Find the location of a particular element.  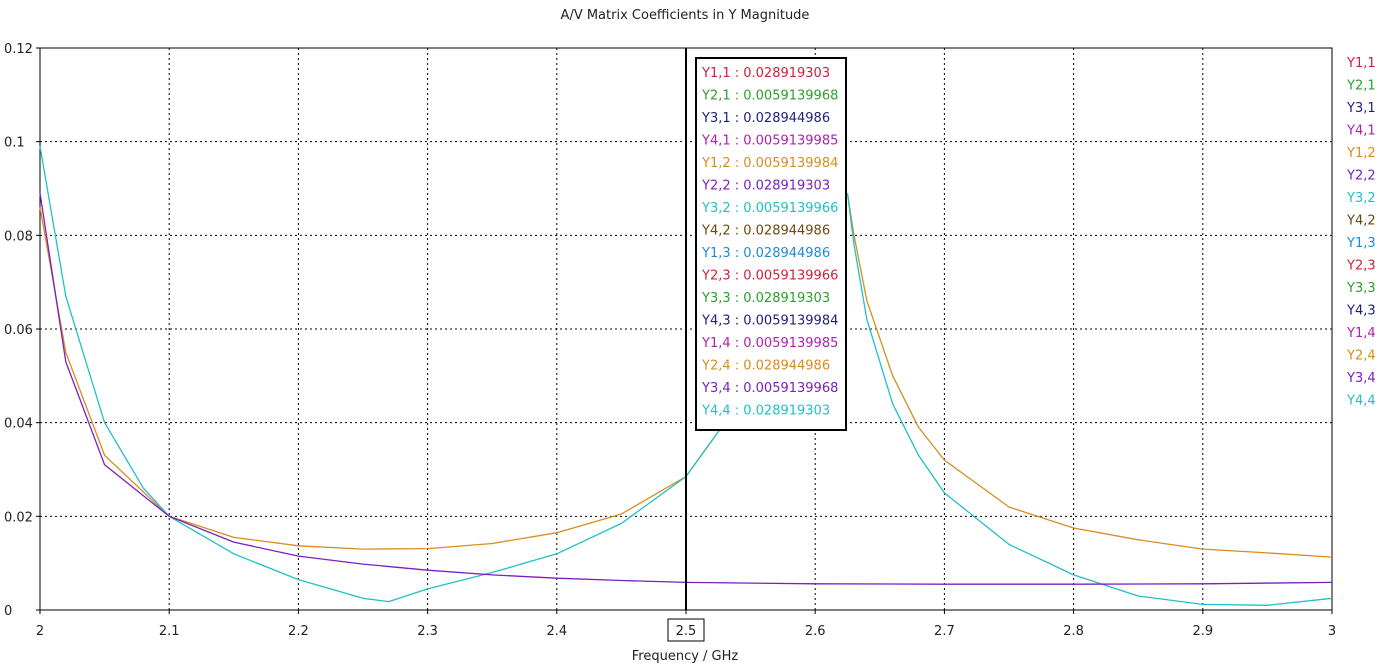

cursor-readout-row: Y4,4 : 0.028919303 is located at coordinates (765, 411).